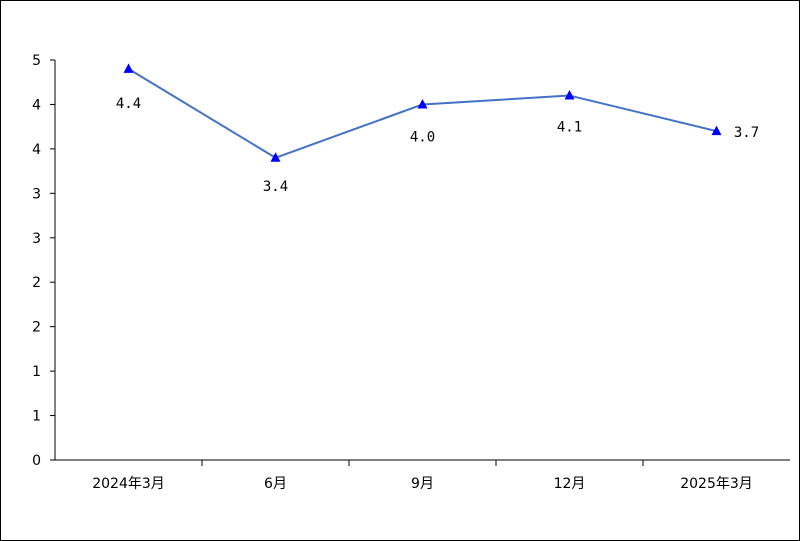 Image resolution: width=800 pixels, height=541 pixels. I want to click on data-label: 4.0, so click(422, 137).